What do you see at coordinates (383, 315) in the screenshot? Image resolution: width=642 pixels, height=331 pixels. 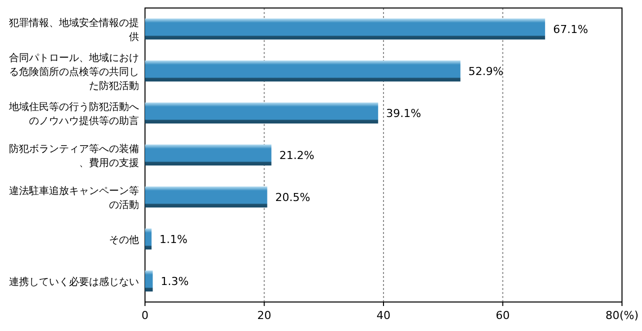 I see `x-tick-label: 40` at bounding box center [383, 315].